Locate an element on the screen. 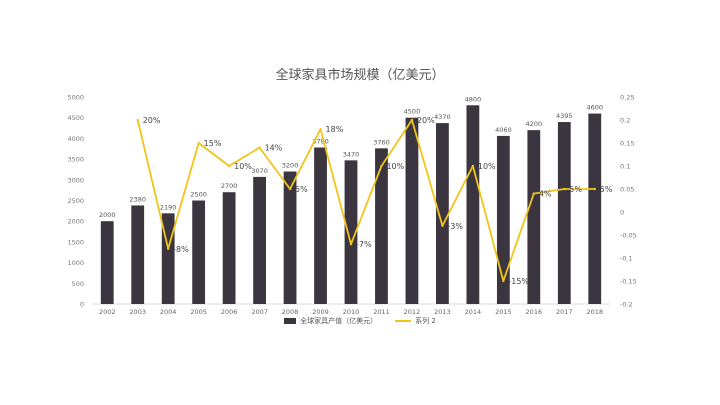  bar-data-label: 3200 is located at coordinates (290, 166).